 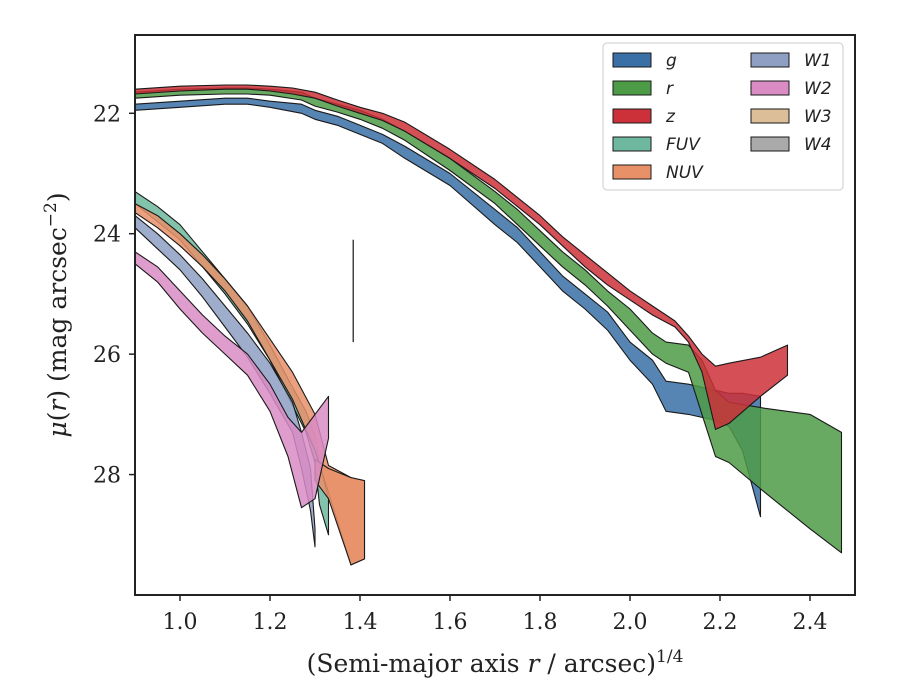 I want to click on legend: grz FUV NUV W1 W2 W3 W4, so click(x=723, y=116).